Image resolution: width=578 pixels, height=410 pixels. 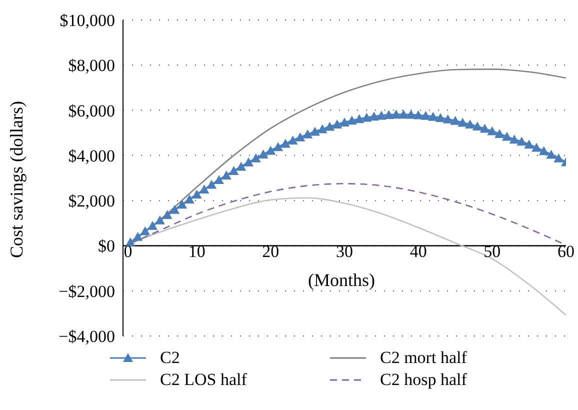 What do you see at coordinates (423, 380) in the screenshot?
I see `legend-label: C2 hosp half` at bounding box center [423, 380].